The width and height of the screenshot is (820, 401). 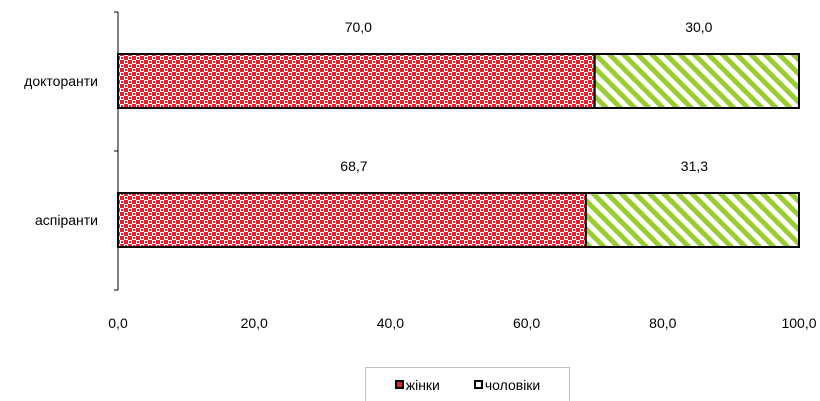 I want to click on x-tick-label: 0,0, so click(x=118, y=323).